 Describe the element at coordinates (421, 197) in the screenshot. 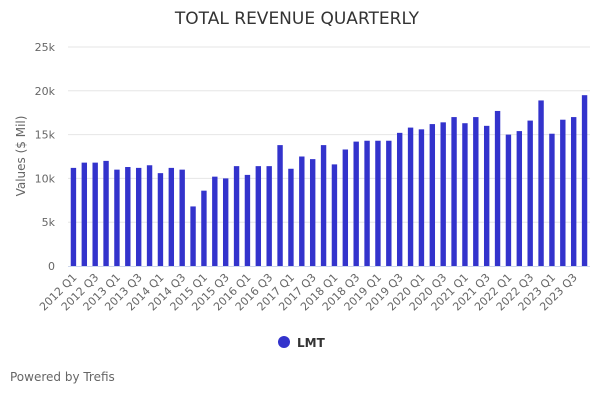

I see `bar-2020-q1` at that location.